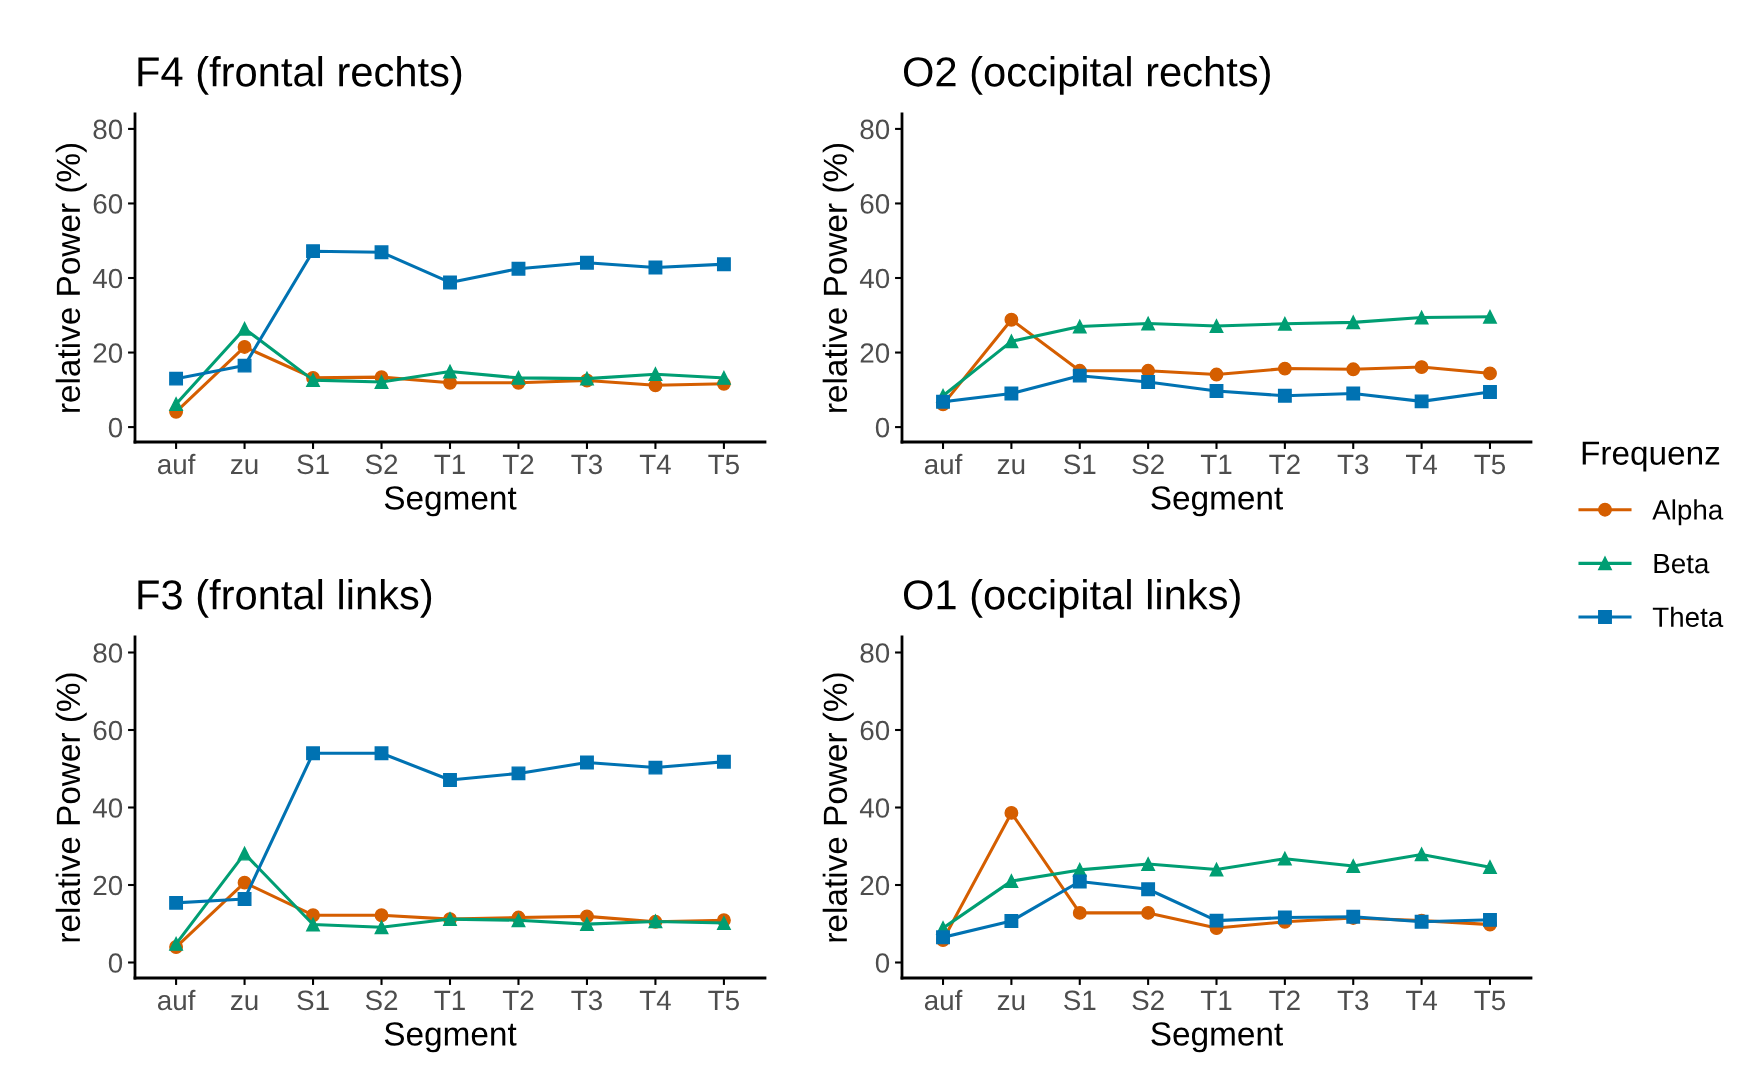 Image resolution: width=1742 pixels, height=1073 pixels. I want to click on legend-label: Alpha, so click(1688, 512).